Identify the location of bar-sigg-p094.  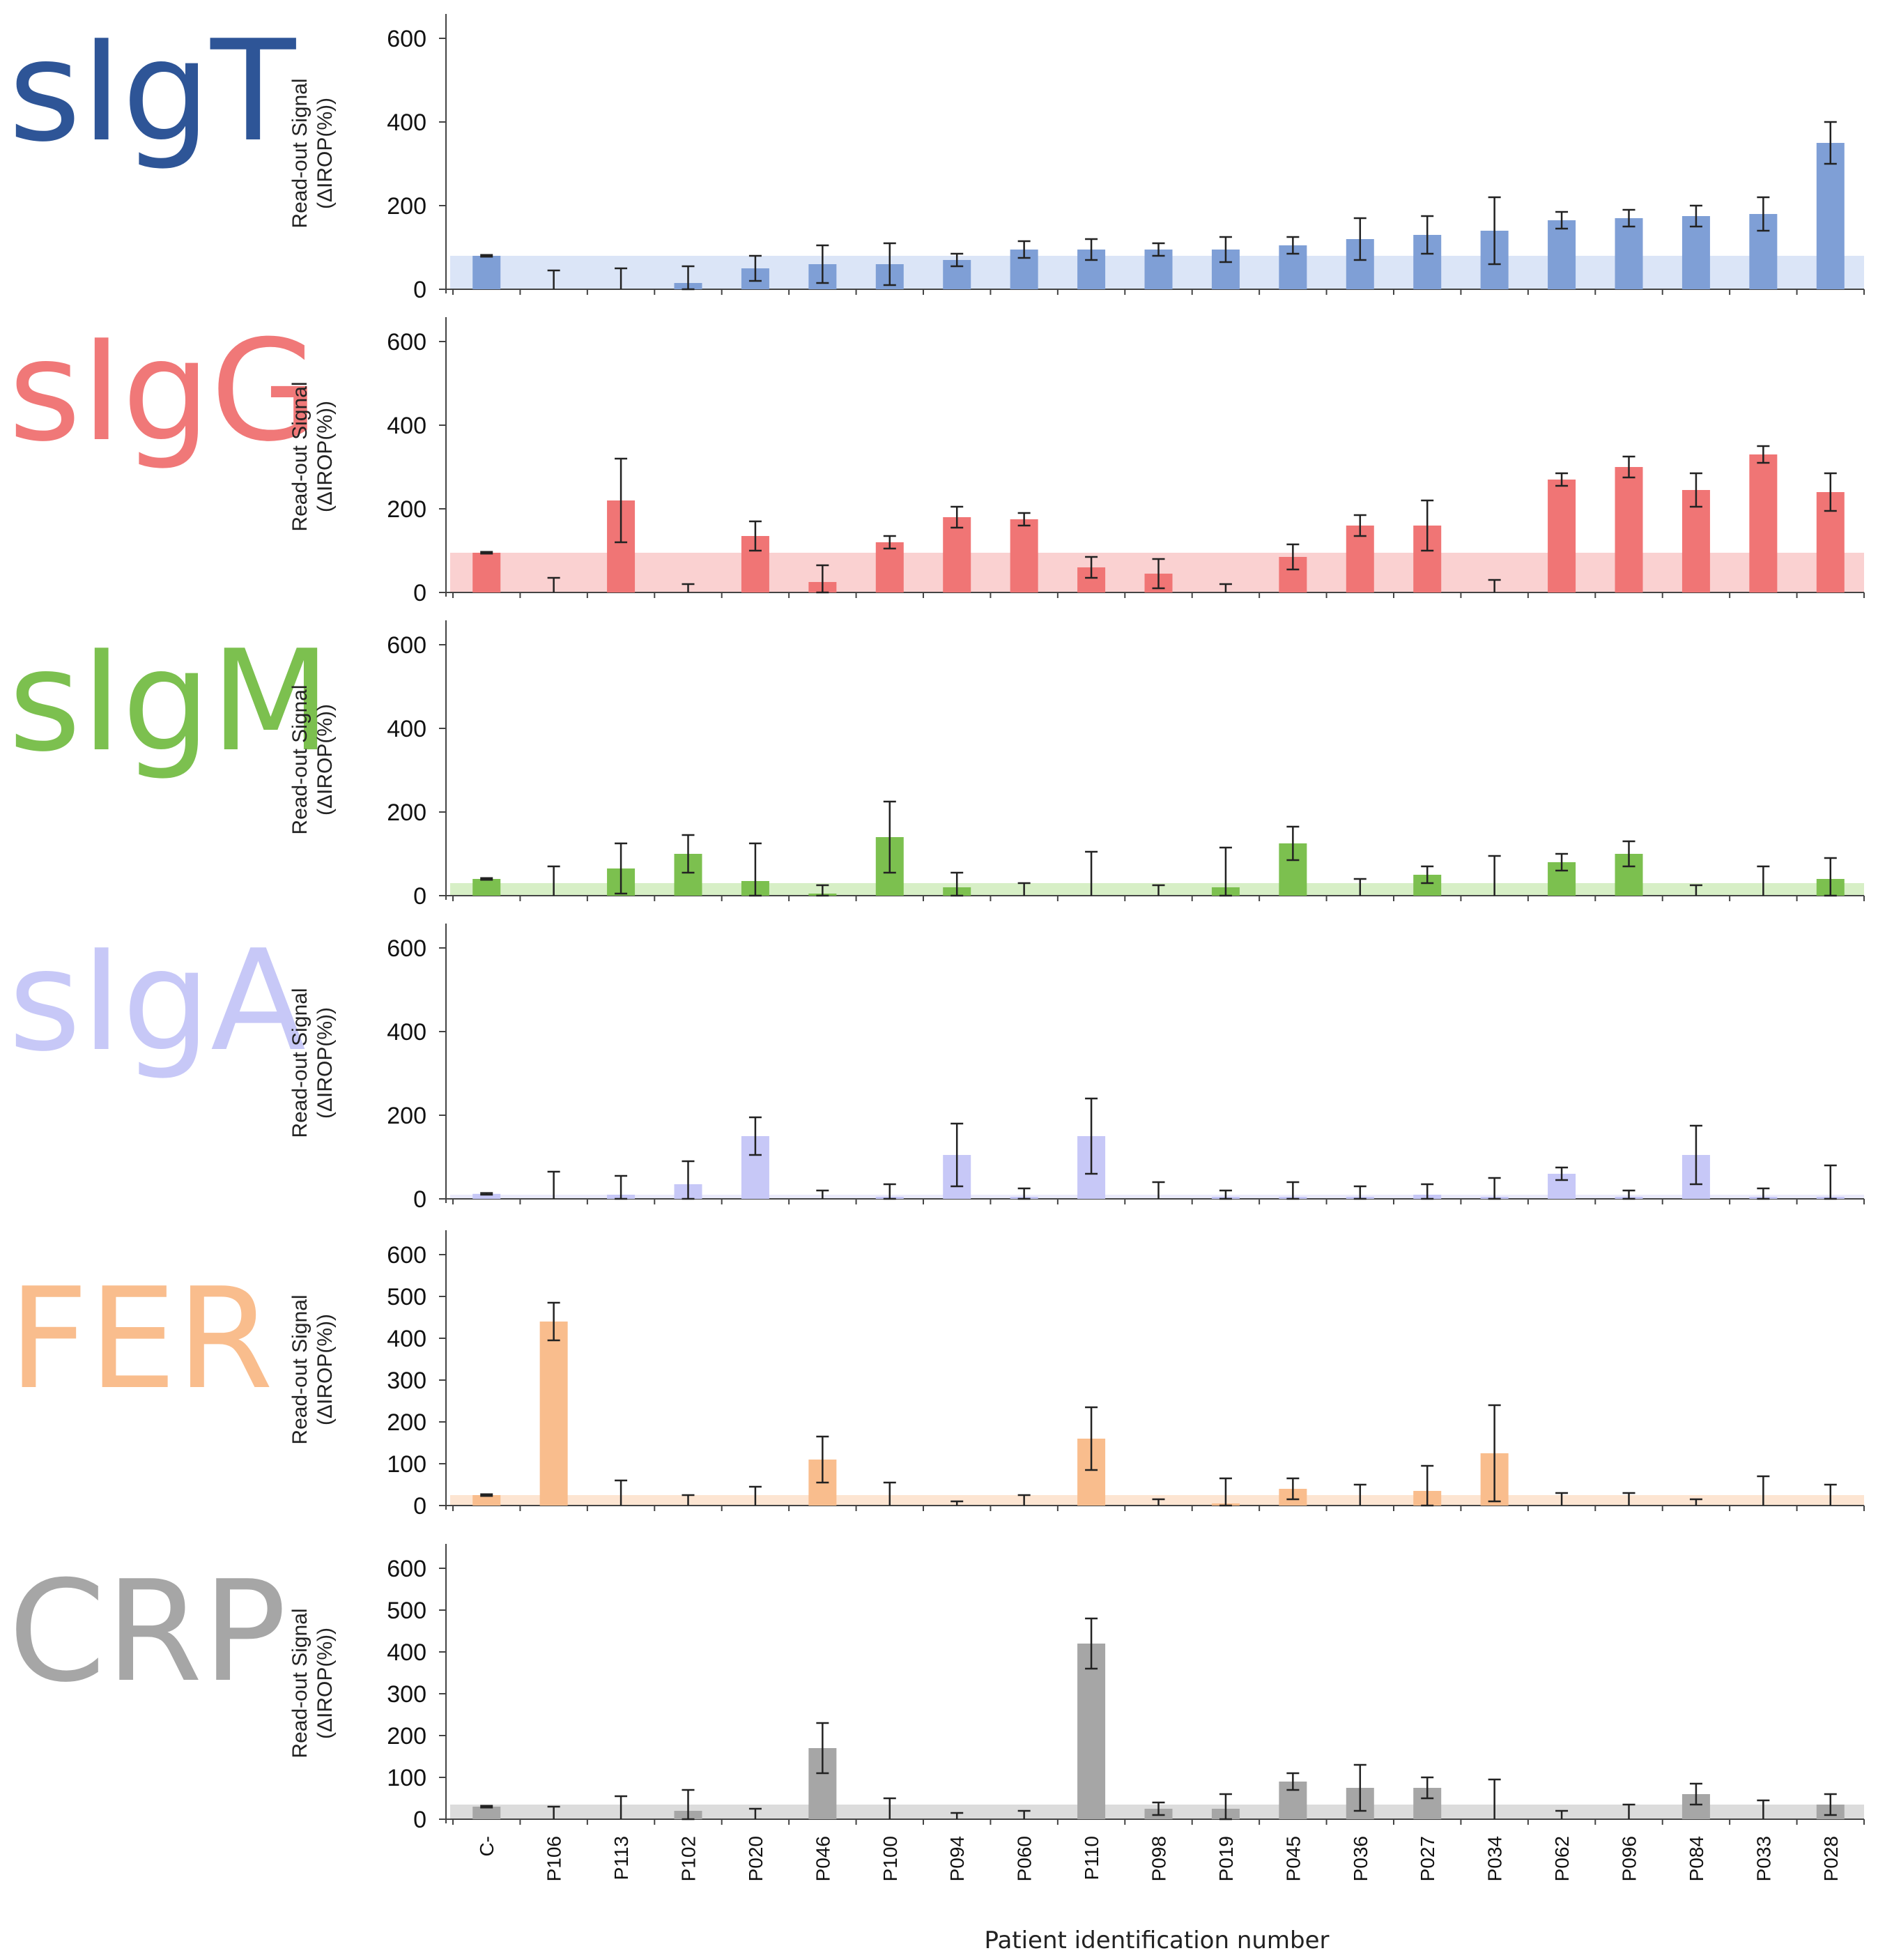
(957, 554).